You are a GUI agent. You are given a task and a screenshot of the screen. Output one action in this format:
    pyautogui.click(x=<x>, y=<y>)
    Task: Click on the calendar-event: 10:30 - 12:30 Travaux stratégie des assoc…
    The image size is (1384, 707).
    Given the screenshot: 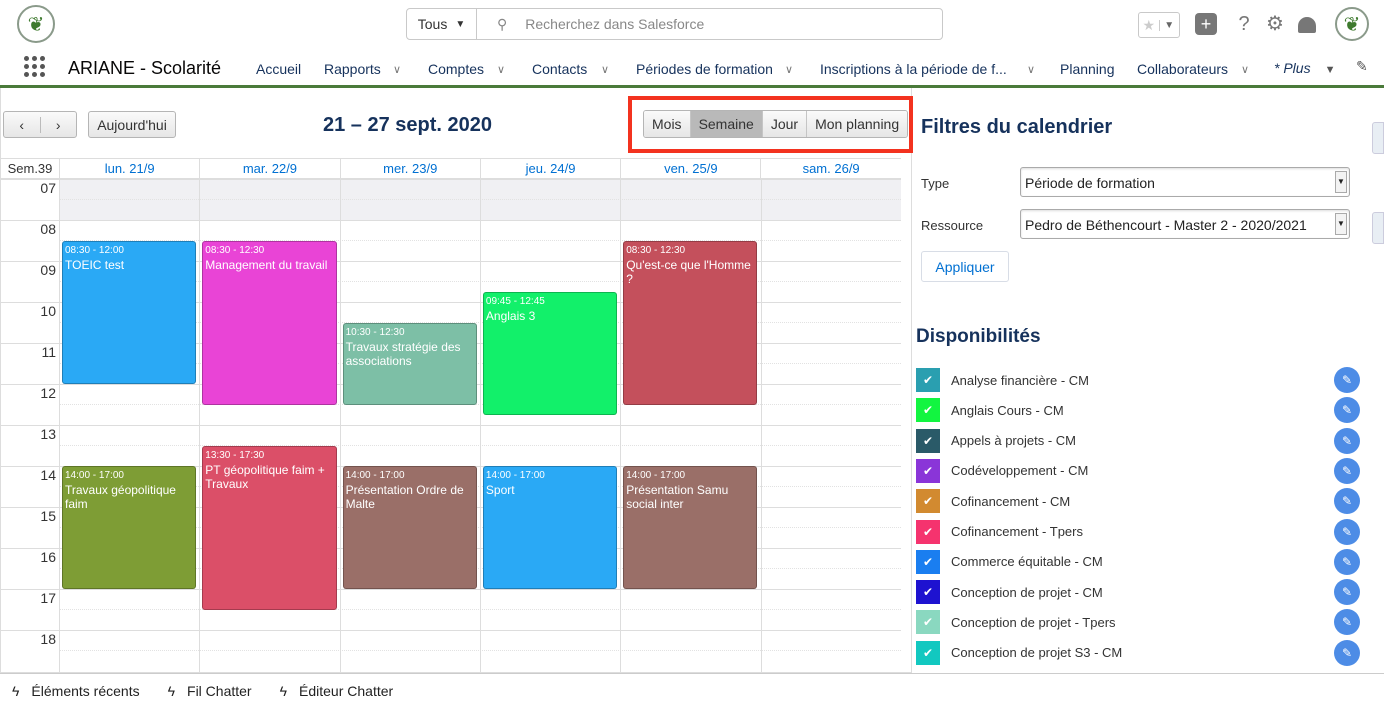 What is the action you would take?
    pyautogui.click(x=409, y=363)
    